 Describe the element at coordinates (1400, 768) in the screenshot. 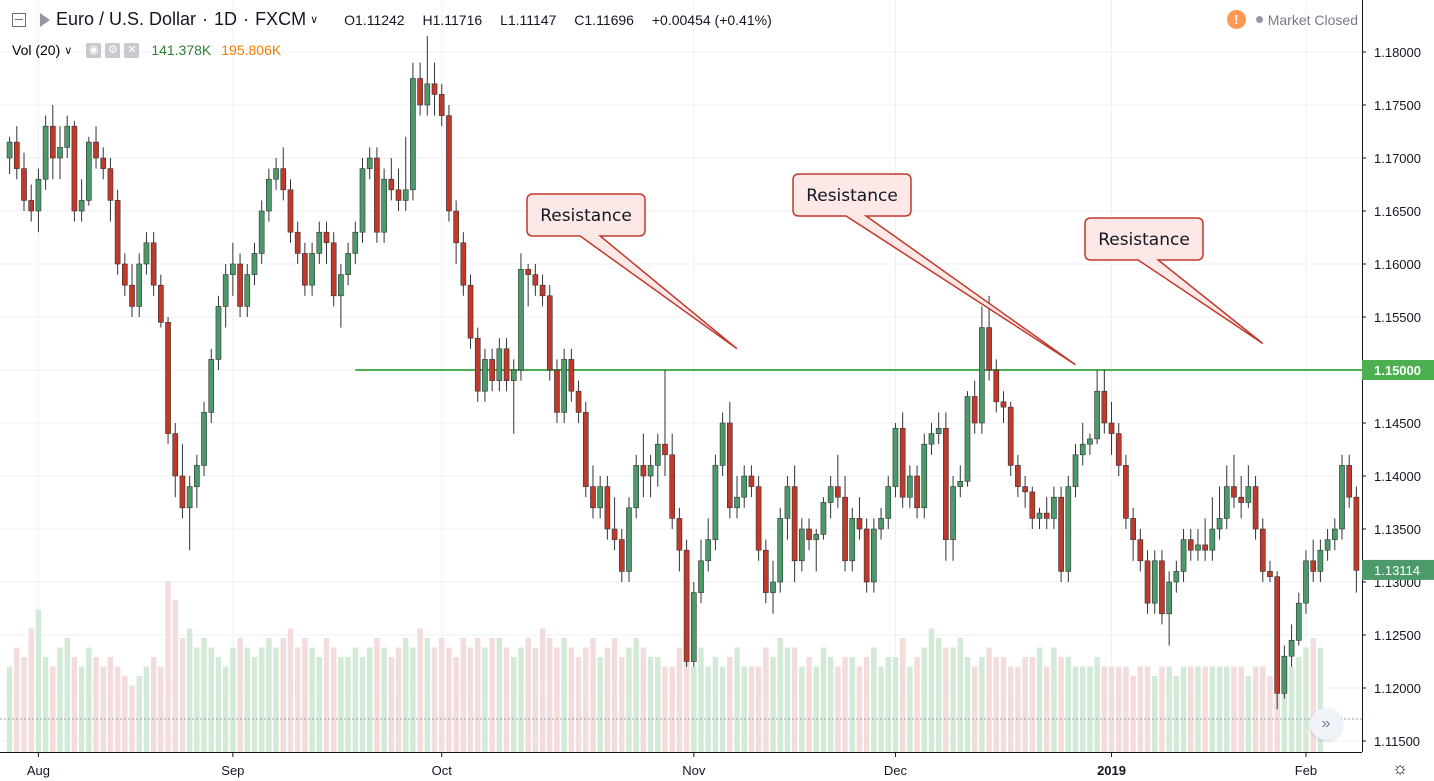

I see `settings-gear-icon: ☼` at that location.